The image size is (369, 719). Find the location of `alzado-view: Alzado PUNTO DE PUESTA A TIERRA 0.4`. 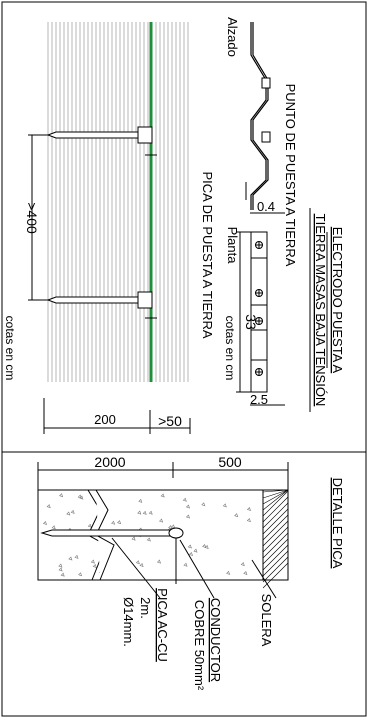

alzado-view: Alzado PUNTO DE PUESTA A TIERRA 0.4 is located at coordinates (261, 142).